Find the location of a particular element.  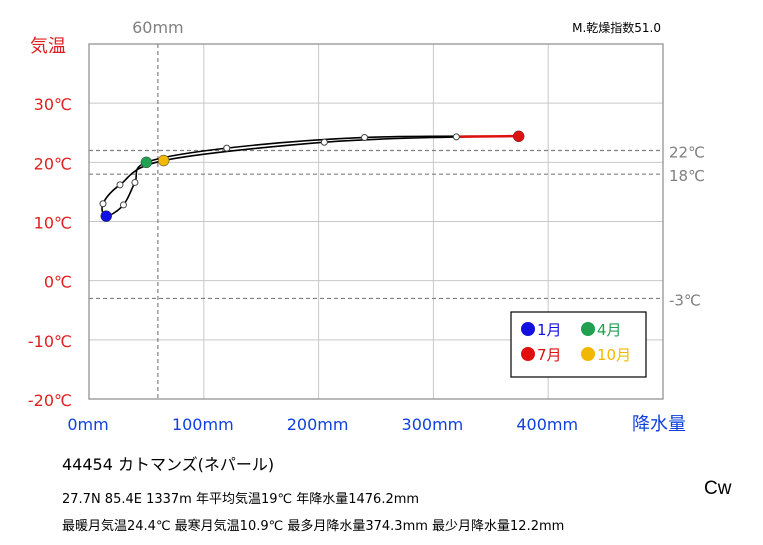

legend-label: 4月 is located at coordinates (609, 330).